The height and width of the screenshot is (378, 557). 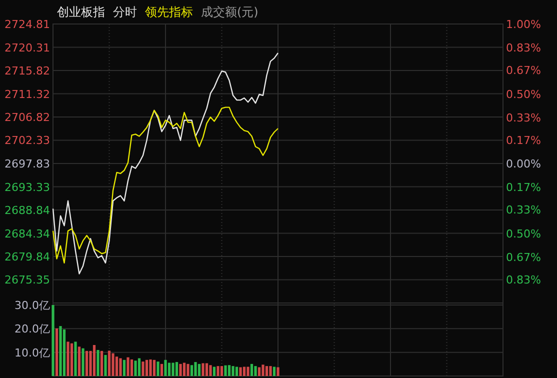 What do you see at coordinates (27, 187) in the screenshot?
I see `y-tick-label: 2693.33` at bounding box center [27, 187].